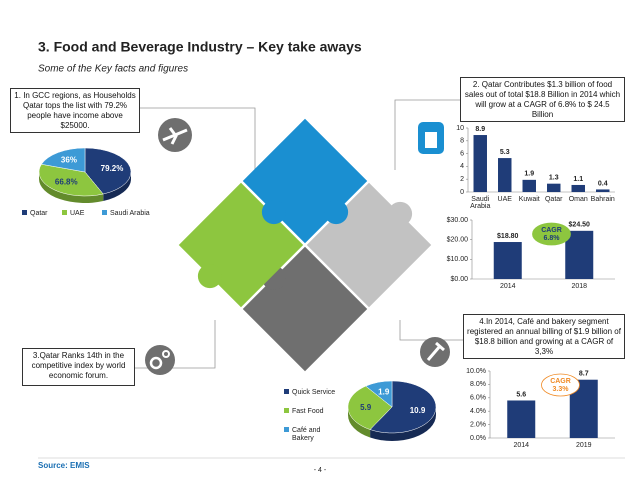 Image resolution: width=638 pixels, height=479 pixels. What do you see at coordinates (66, 182) in the screenshot?
I see `value-label: 66.8%` at bounding box center [66, 182].